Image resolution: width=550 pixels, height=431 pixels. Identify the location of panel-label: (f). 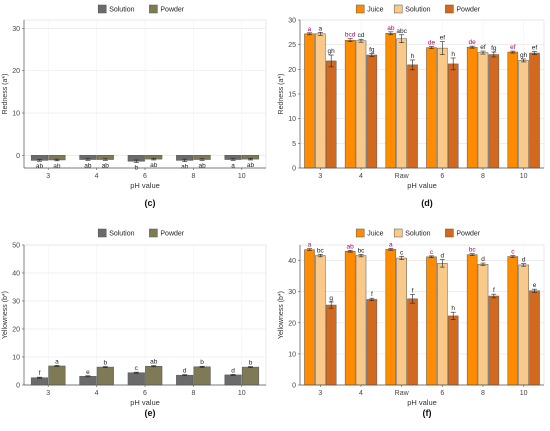
(427, 413).